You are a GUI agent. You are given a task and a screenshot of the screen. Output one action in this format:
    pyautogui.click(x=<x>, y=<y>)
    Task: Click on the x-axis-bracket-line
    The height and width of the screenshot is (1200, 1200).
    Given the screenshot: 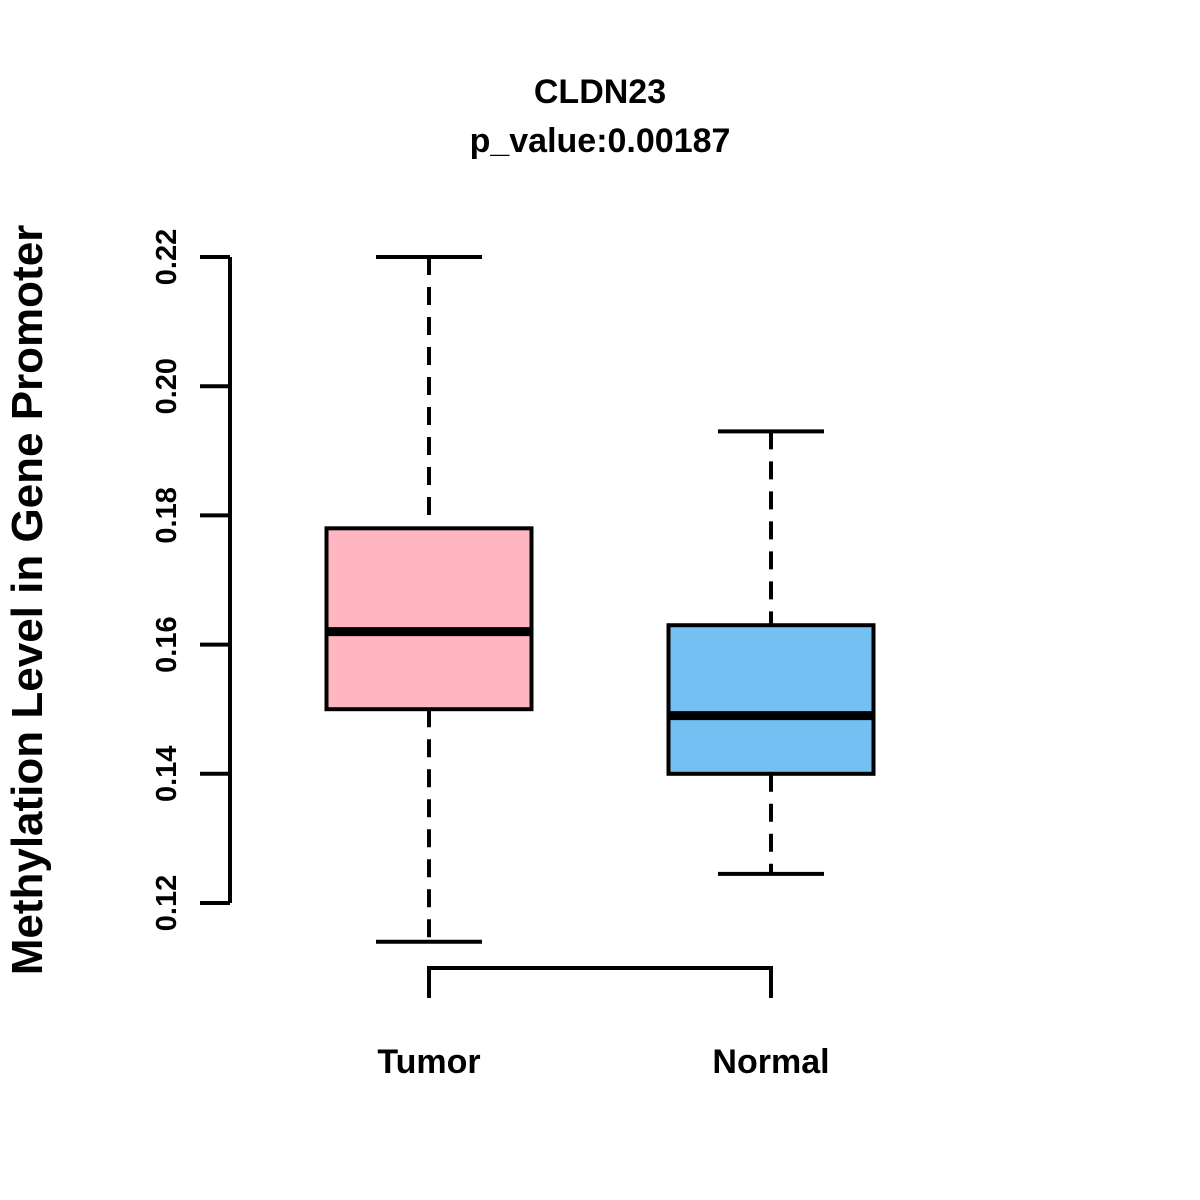 What is the action you would take?
    pyautogui.click(x=600, y=982)
    